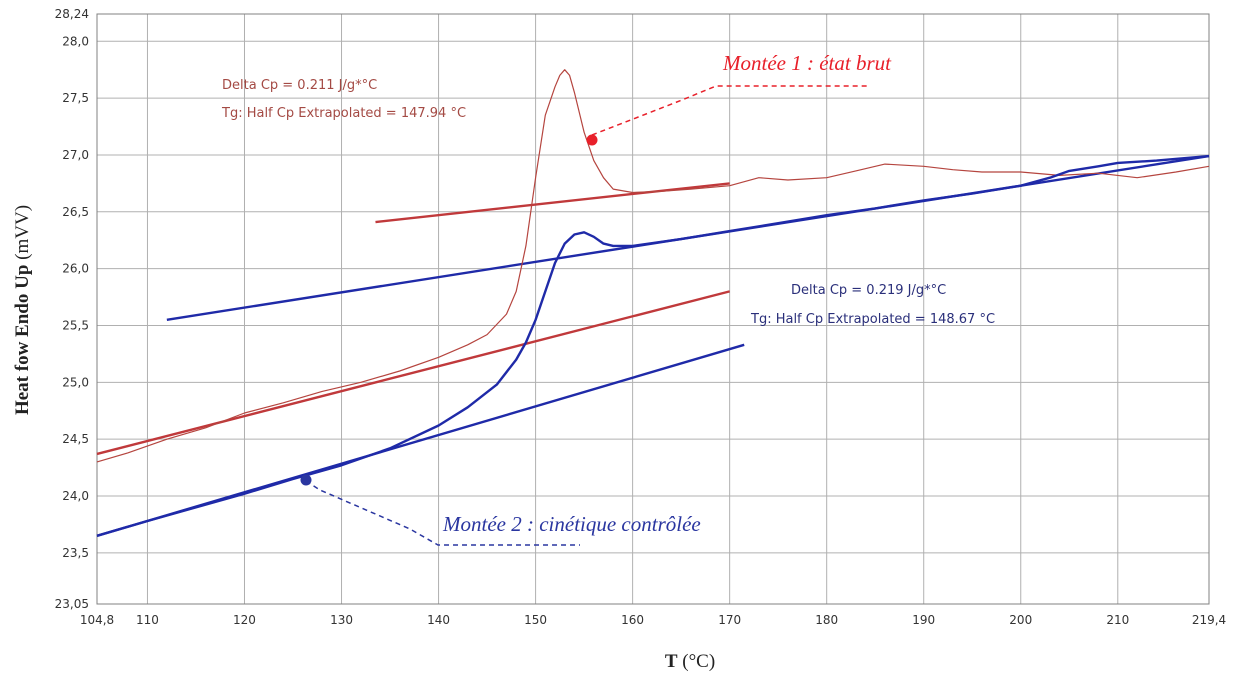 The width and height of the screenshot is (1236, 682). What do you see at coordinates (72, 14) in the screenshot?
I see `y-tick-label: 28,24` at bounding box center [72, 14].